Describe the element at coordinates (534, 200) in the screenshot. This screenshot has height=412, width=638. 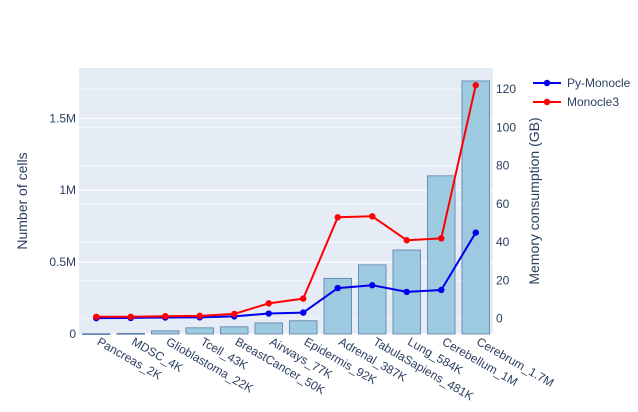
I see `y-axis-right-title: Memory consumption (GB)` at that location.